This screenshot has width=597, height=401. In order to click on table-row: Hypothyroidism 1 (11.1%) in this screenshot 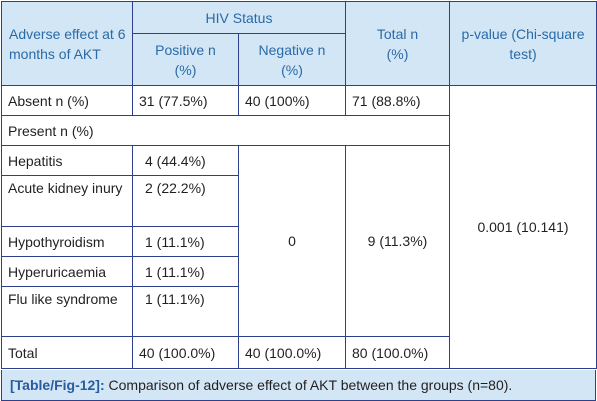, I will do `click(299, 241)`.